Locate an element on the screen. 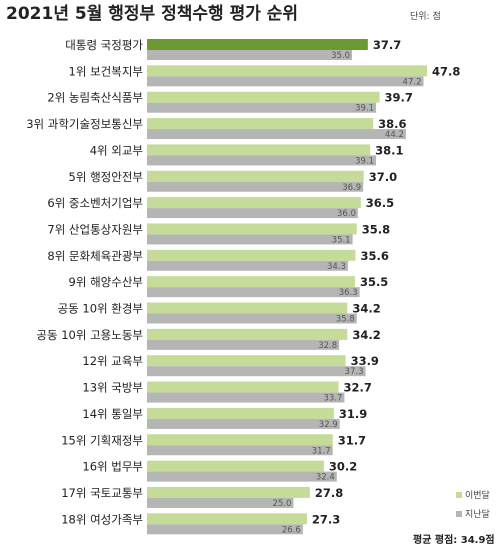 This screenshot has width=500, height=551. value-label-previous: 25.0 is located at coordinates (282, 504).